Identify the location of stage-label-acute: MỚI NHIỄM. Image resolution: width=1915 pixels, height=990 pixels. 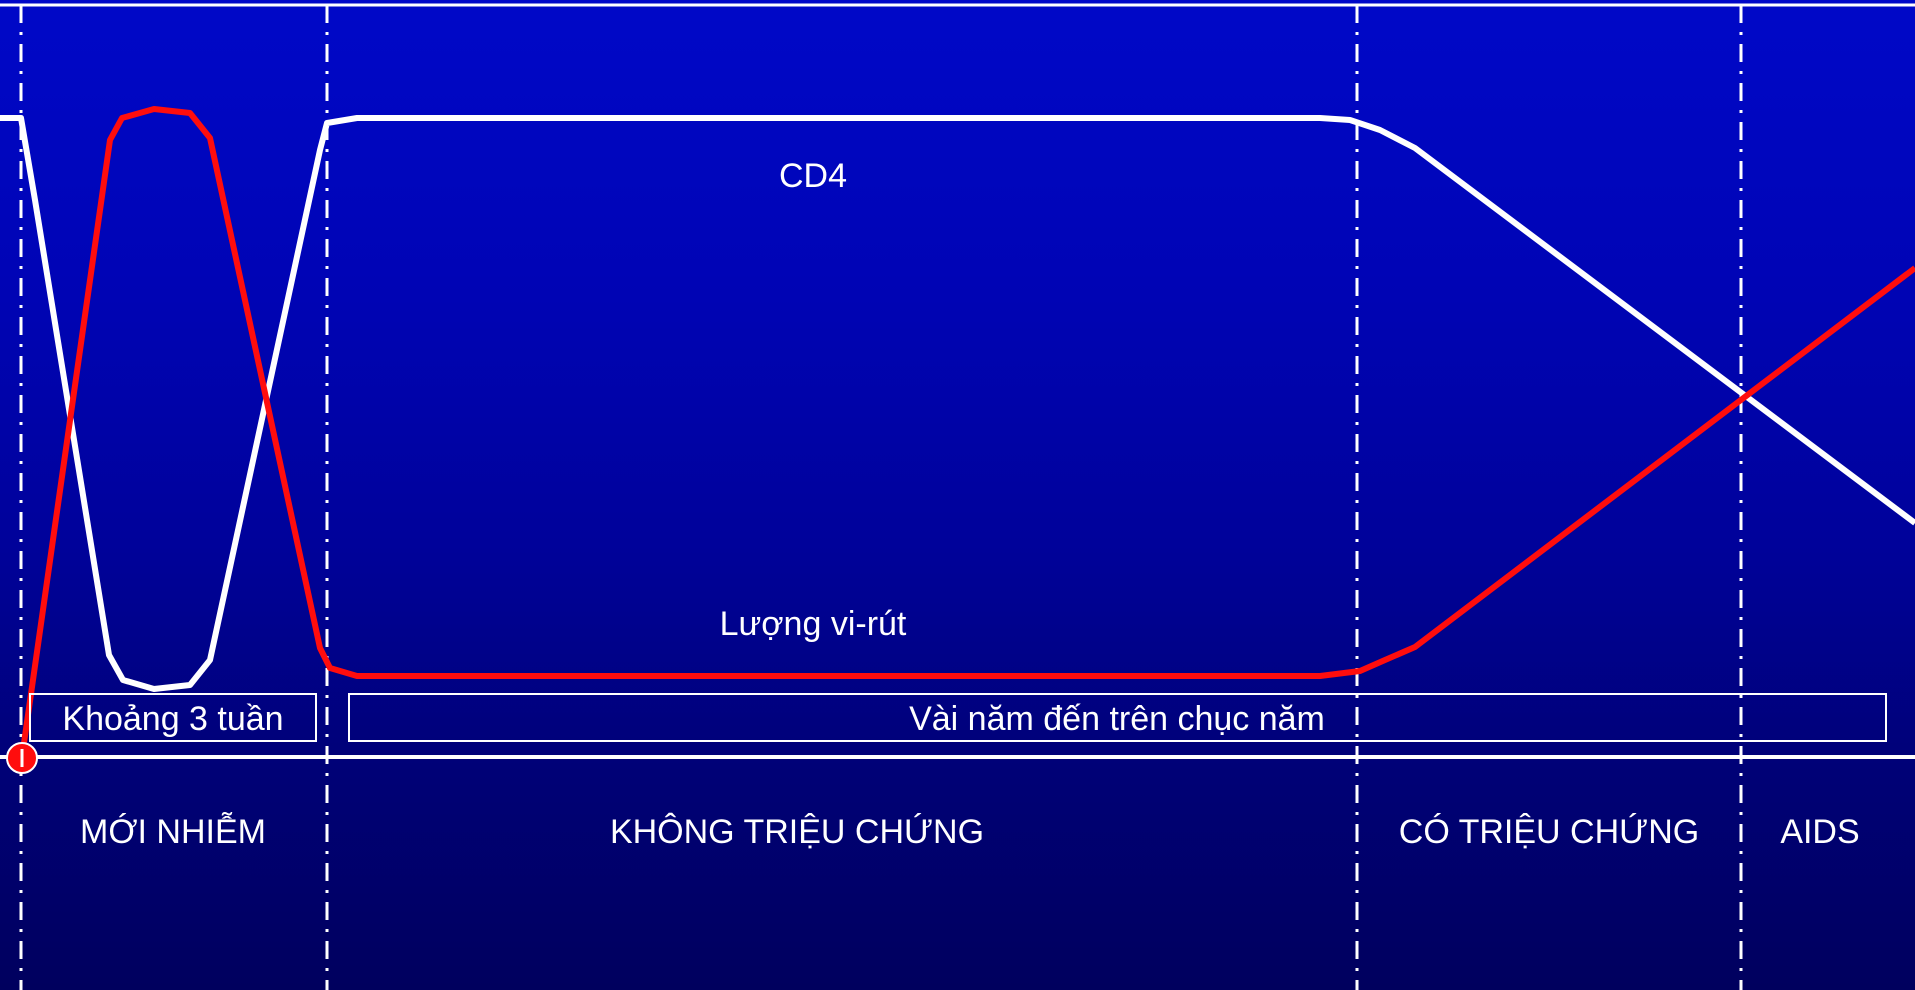
(173, 832).